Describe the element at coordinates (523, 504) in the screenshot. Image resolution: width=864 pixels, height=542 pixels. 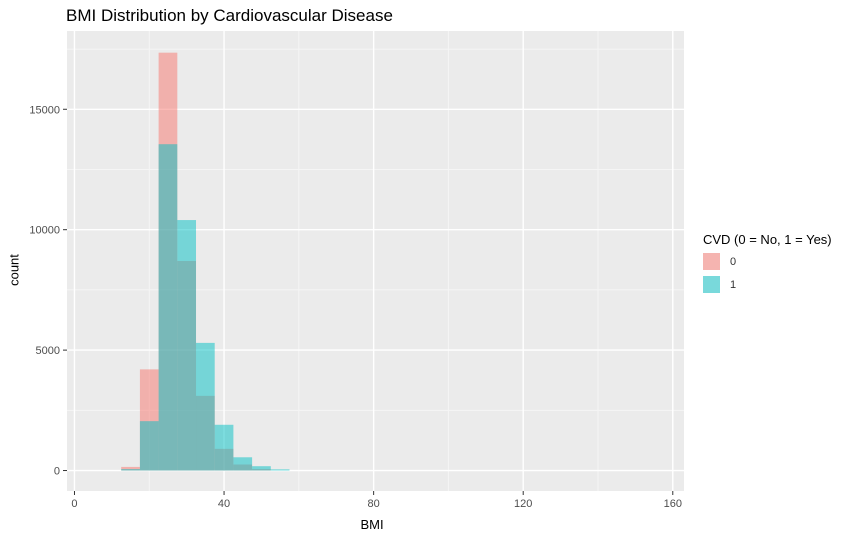
I see `x-tick-label: 120` at that location.